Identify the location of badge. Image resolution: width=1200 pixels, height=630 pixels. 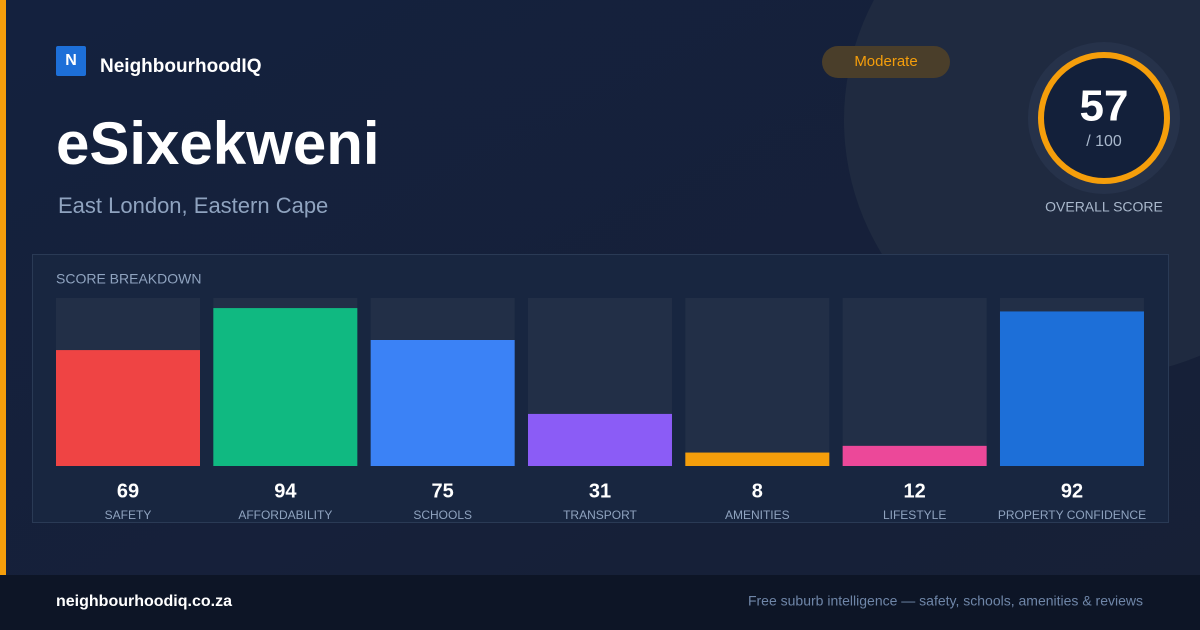
(886, 62).